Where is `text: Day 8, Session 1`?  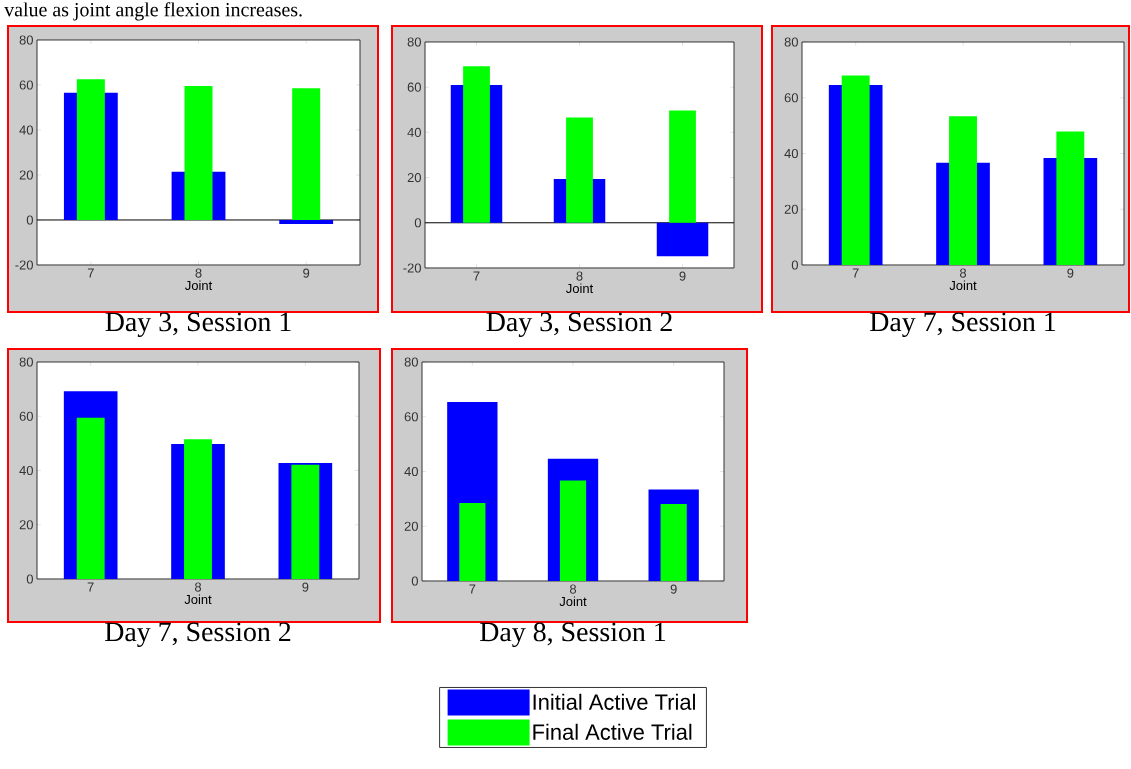 text: Day 8, Session 1 is located at coordinates (573, 635).